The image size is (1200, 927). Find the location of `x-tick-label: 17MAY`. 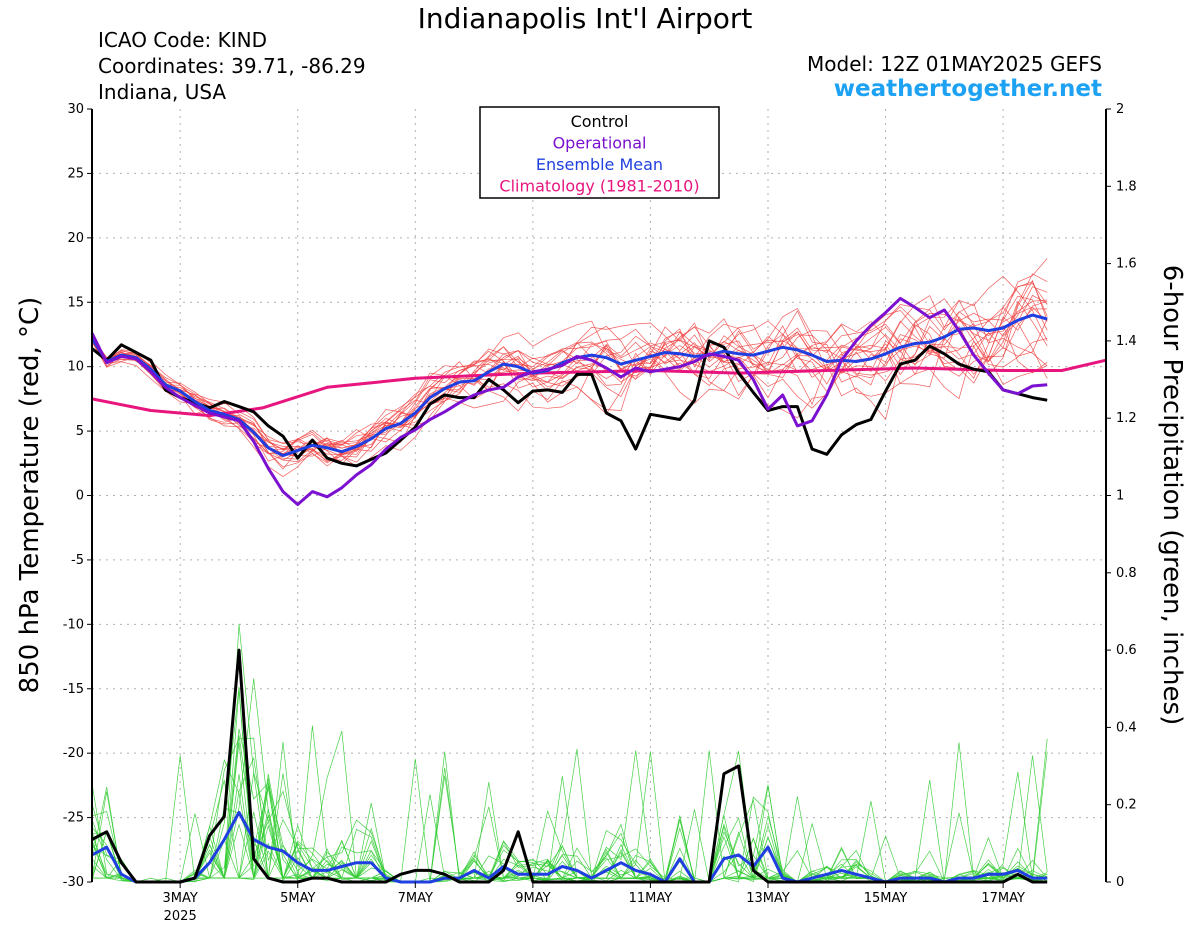

x-tick-label: 17MAY is located at coordinates (1003, 898).